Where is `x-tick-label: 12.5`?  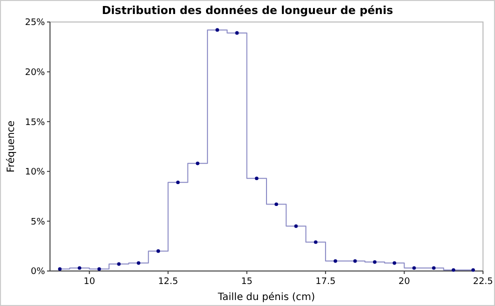 x-tick-label: 12.5 is located at coordinates (168, 282).